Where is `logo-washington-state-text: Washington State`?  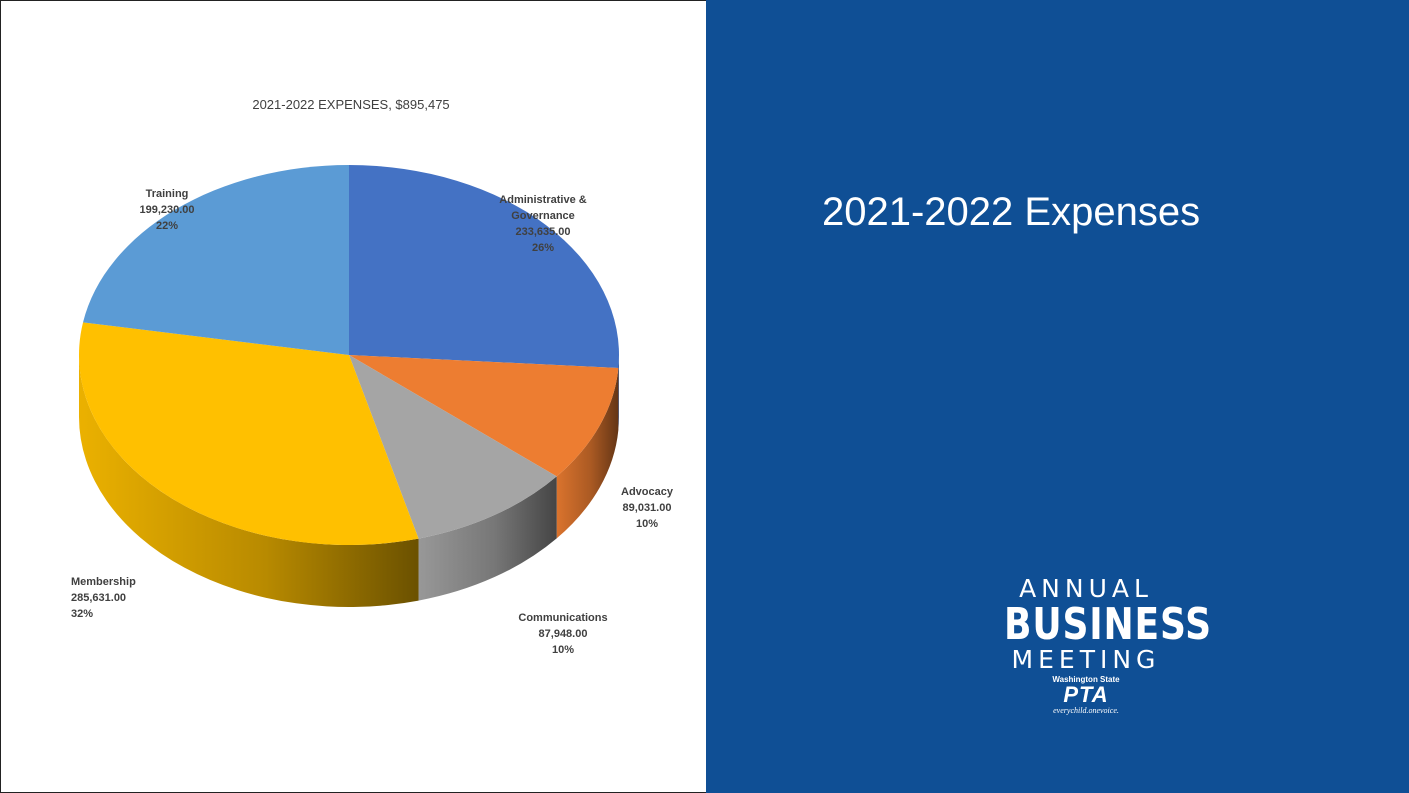
logo-washington-state-text: Washington State is located at coordinates (1086, 679).